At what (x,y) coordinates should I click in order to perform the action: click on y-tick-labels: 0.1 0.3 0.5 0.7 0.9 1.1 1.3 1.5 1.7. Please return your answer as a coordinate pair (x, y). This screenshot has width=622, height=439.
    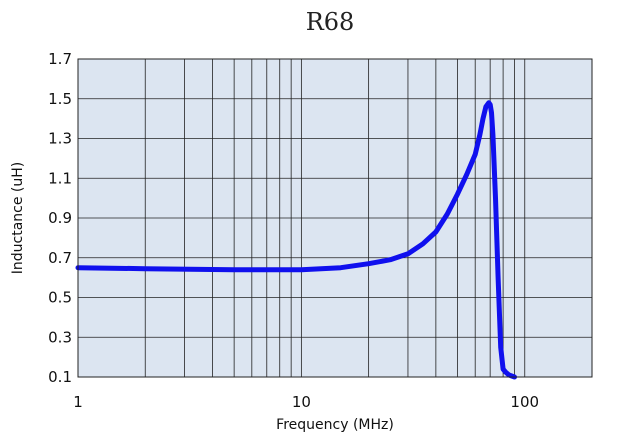
    Looking at the image, I should click on (60, 218).